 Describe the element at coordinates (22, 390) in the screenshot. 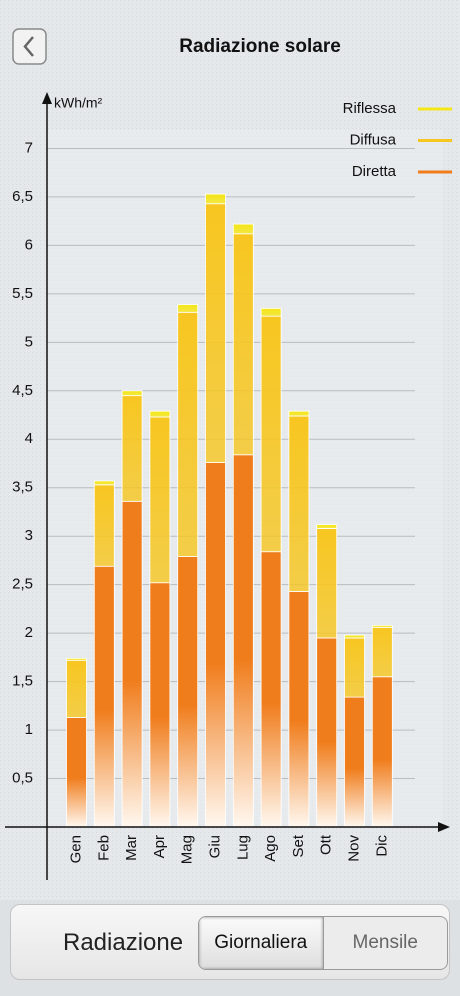

I see `y-tick-label: 4,5` at that location.